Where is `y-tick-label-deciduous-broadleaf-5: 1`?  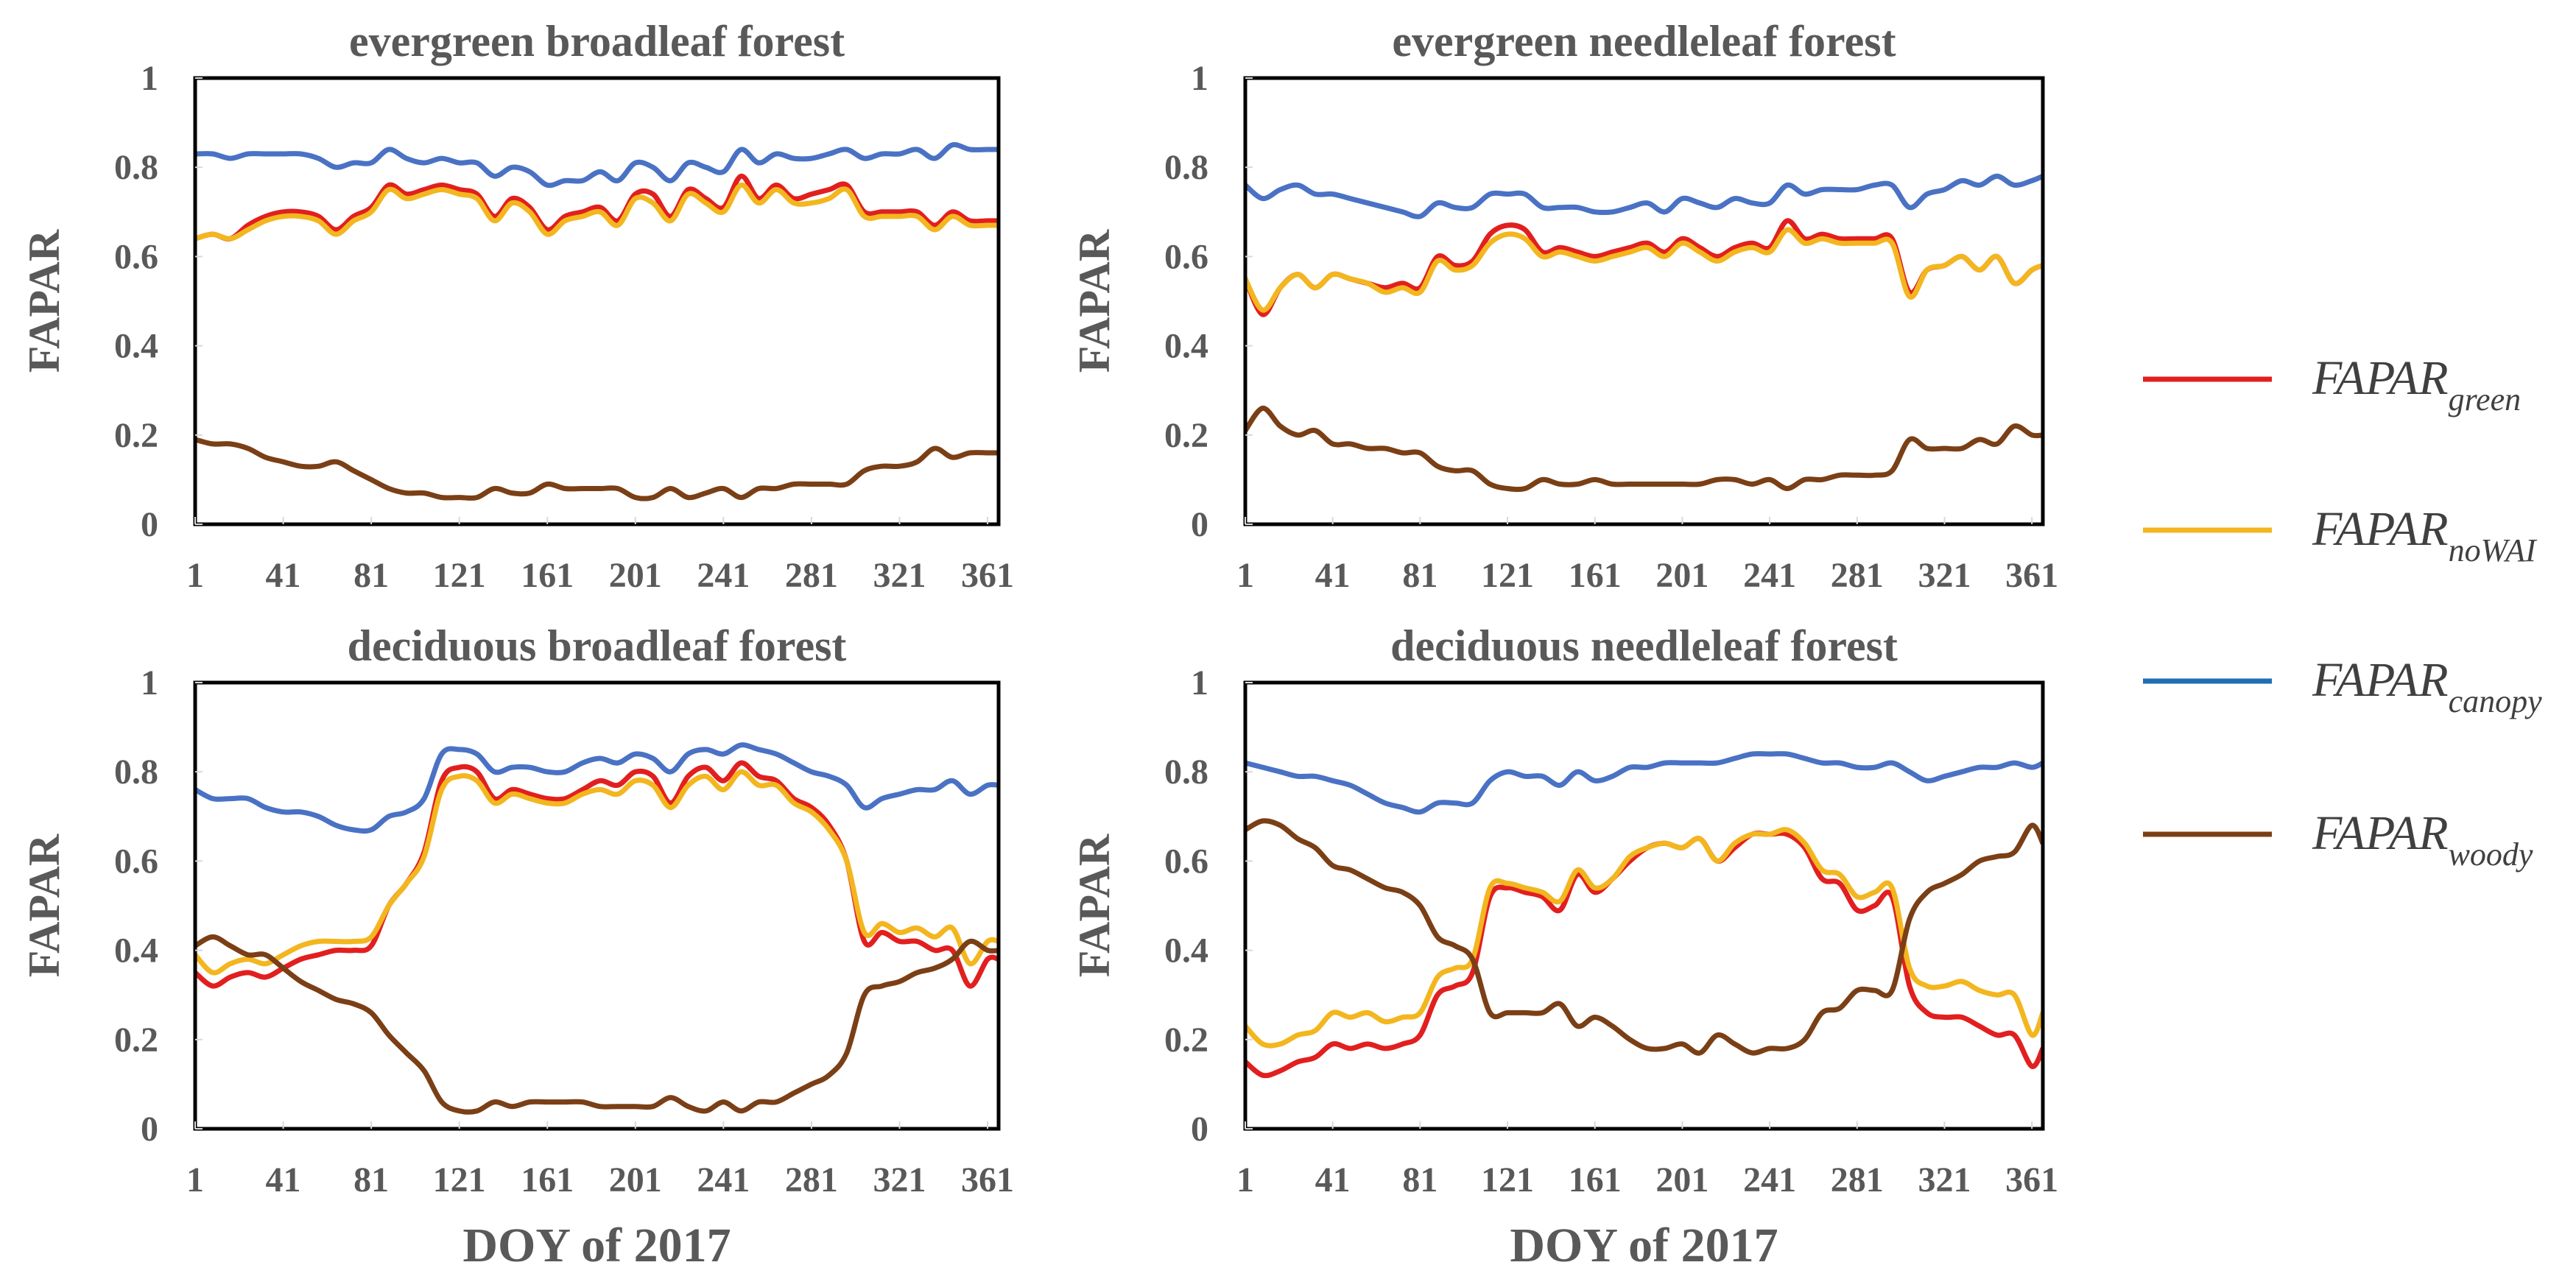
y-tick-label-deciduous-broadleaf-5: 1 is located at coordinates (149, 682).